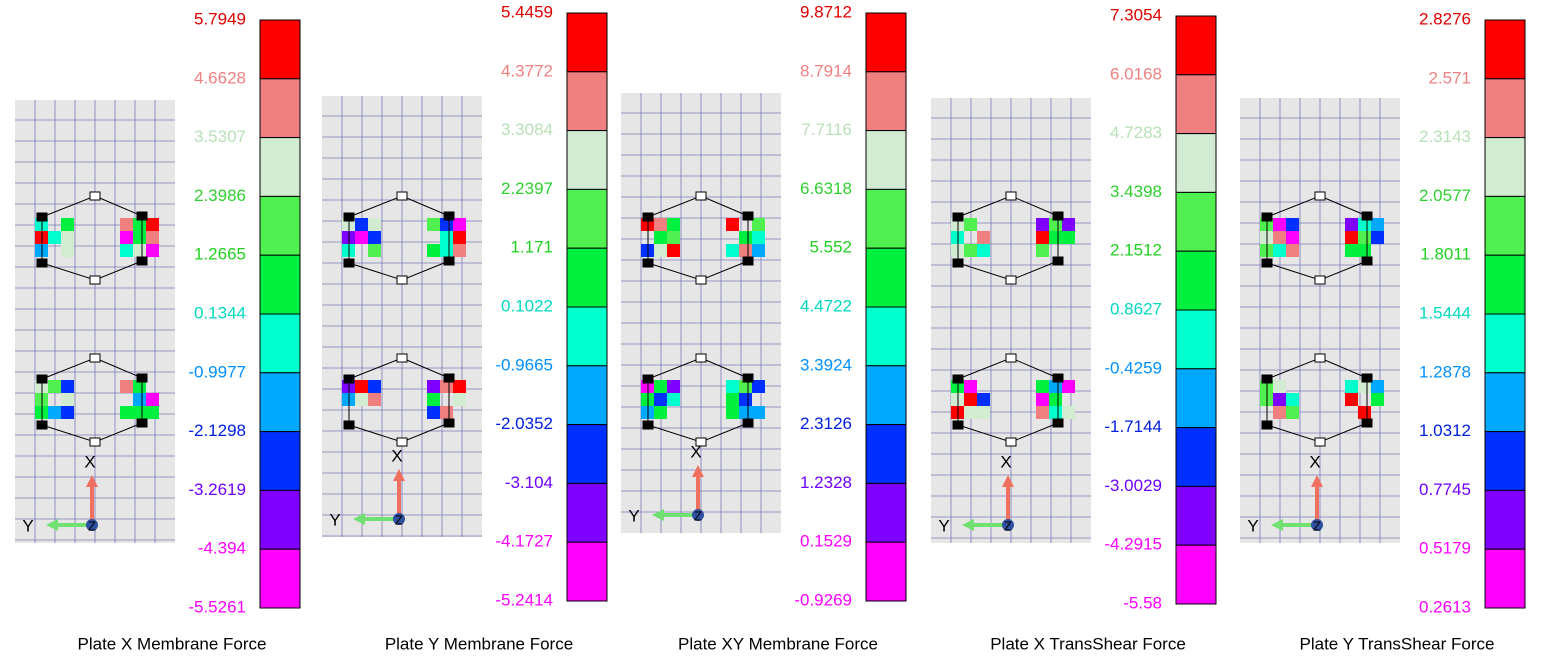  Describe the element at coordinates (826, 11) in the screenshot. I see `legend-label: 9.8712` at that location.